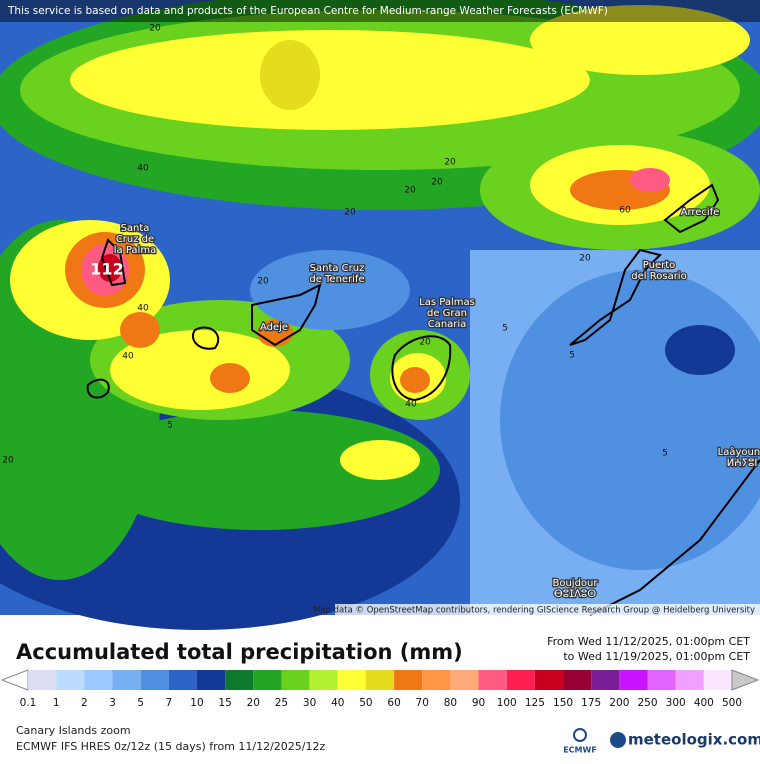  I want to click on legend-label: 30, so click(309, 703).